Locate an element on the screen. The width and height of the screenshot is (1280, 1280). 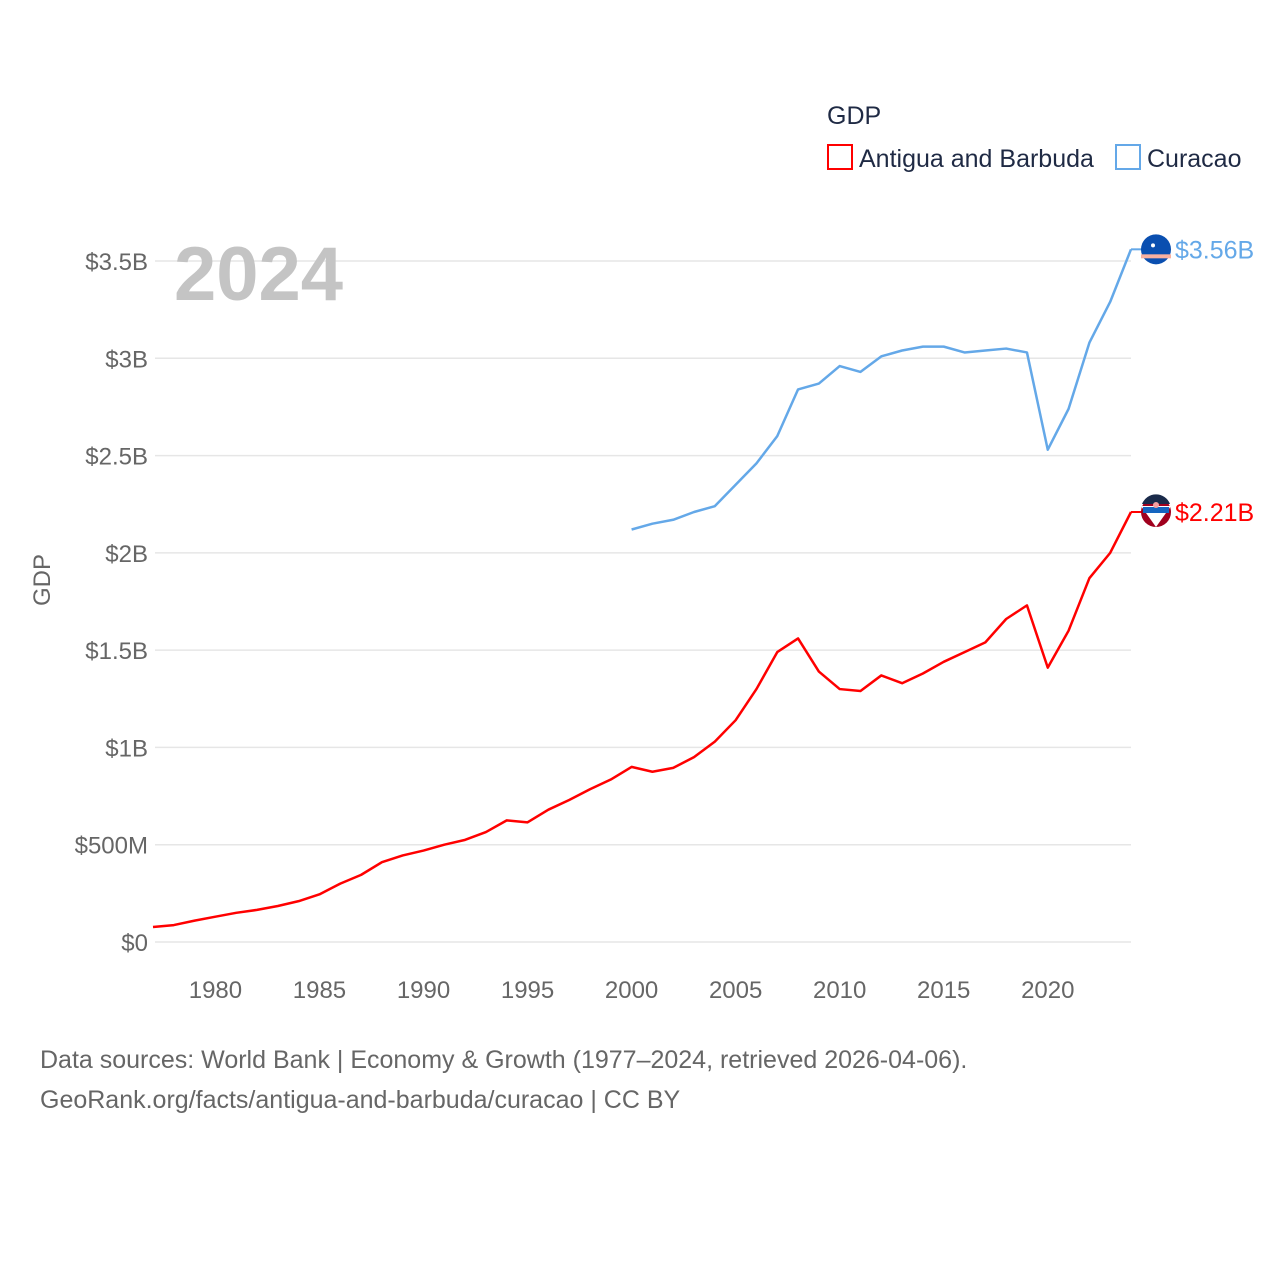
legend-title: GDP is located at coordinates (854, 116).